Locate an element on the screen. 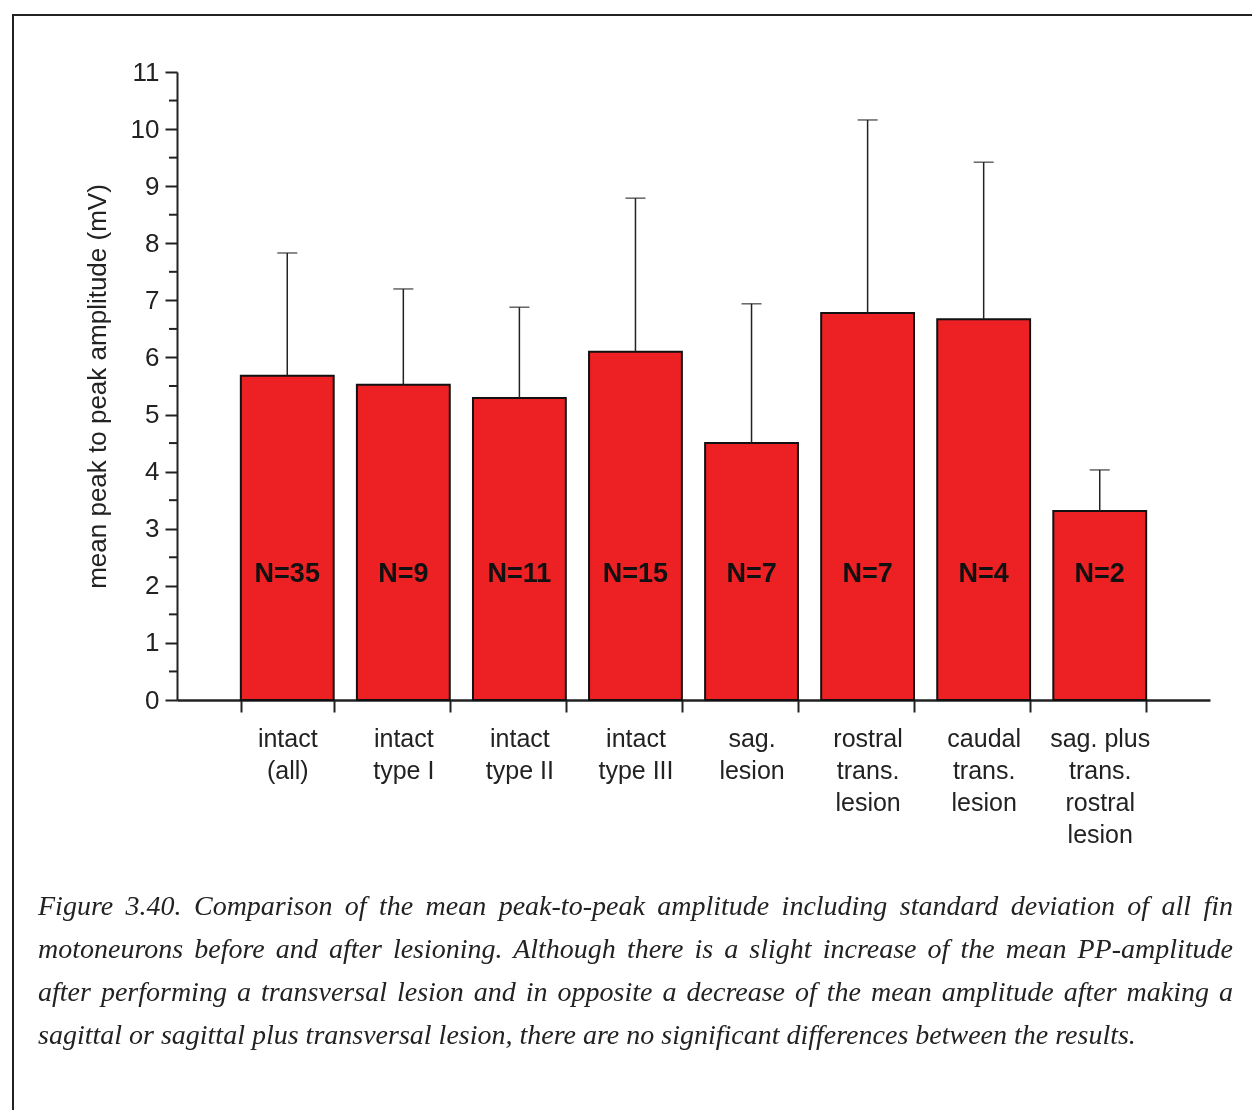 The image size is (1252, 1110). y-tick-label: 4 is located at coordinates (152, 471).